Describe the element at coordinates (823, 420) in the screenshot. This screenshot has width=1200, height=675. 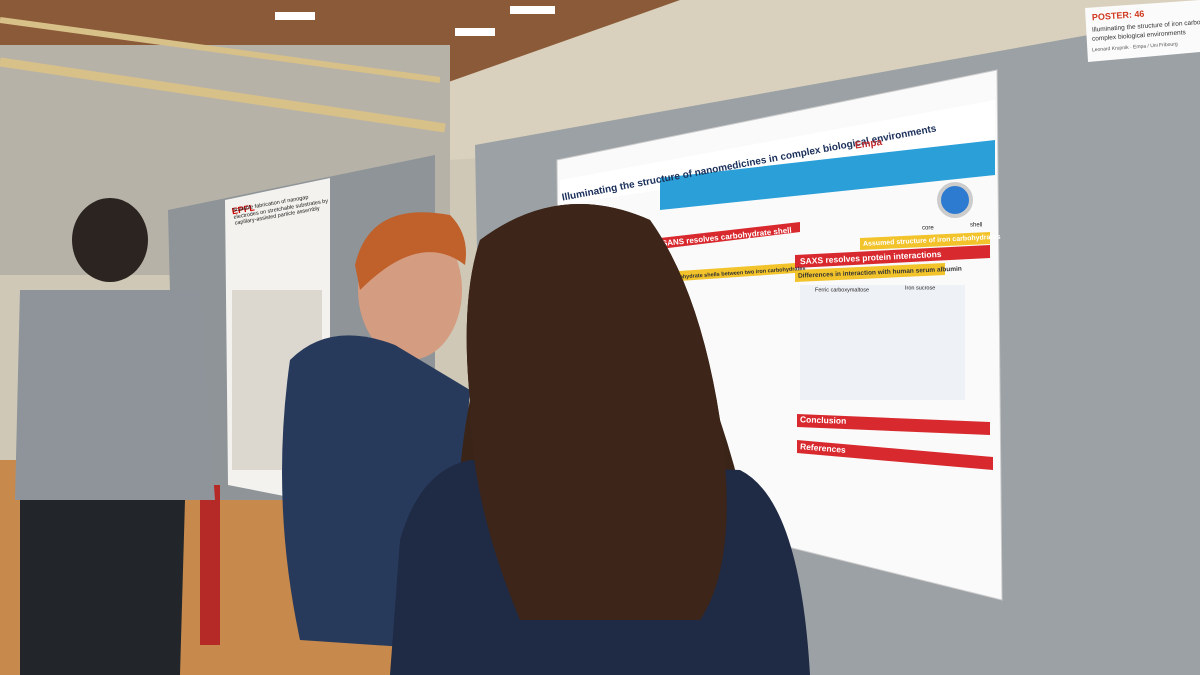
I see `section-title: Conclusion` at that location.